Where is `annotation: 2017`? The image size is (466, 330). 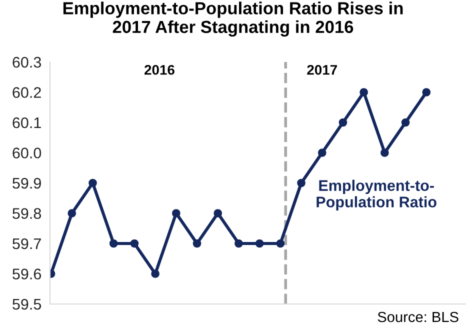
annotation: 2017 is located at coordinates (322, 69).